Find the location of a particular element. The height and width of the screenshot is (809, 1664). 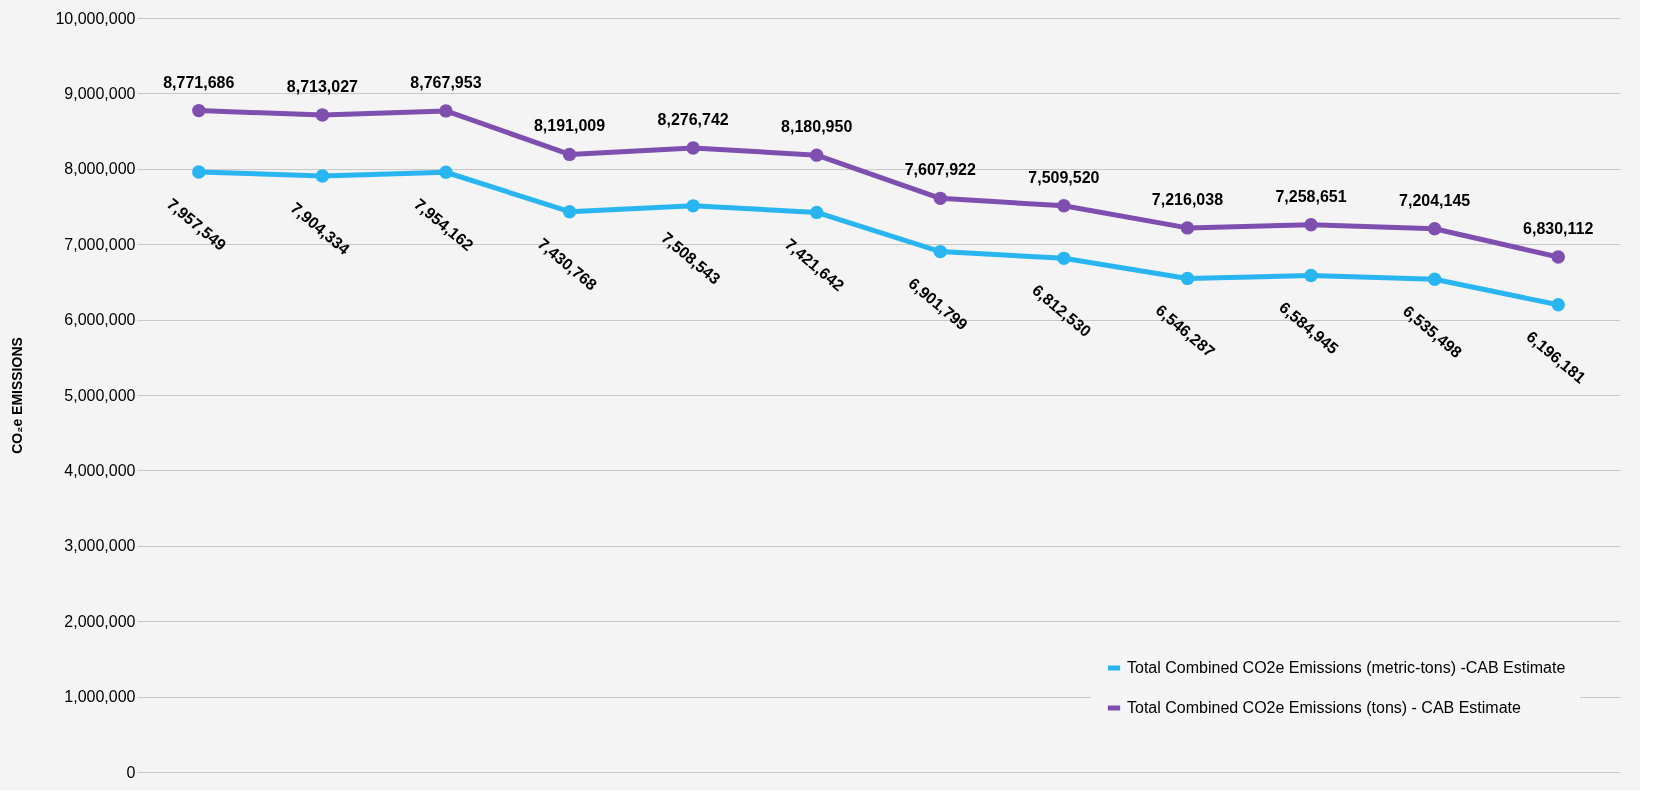

data-label: 8,713,027 is located at coordinates (322, 87).